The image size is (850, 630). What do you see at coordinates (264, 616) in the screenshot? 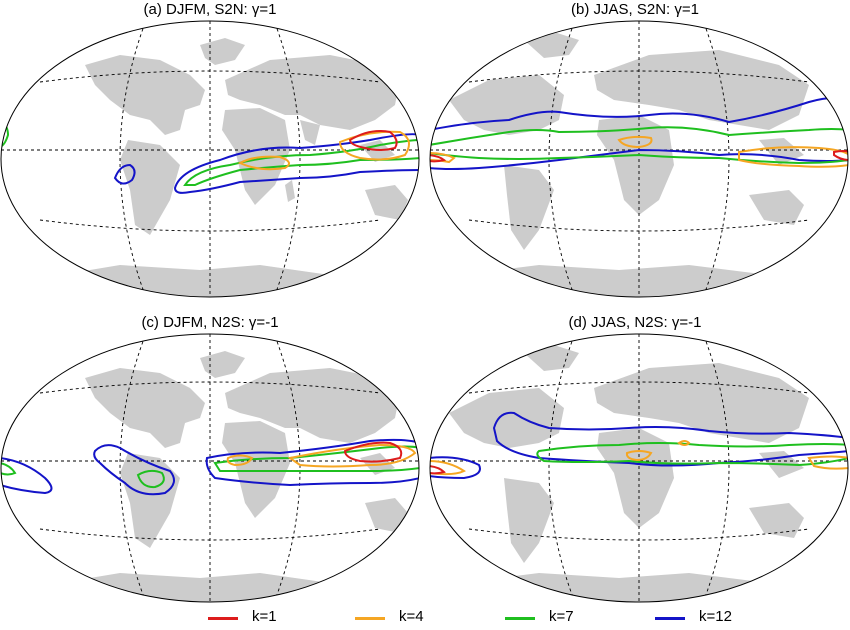
I see `legend-label-k1: k=1` at bounding box center [264, 616].